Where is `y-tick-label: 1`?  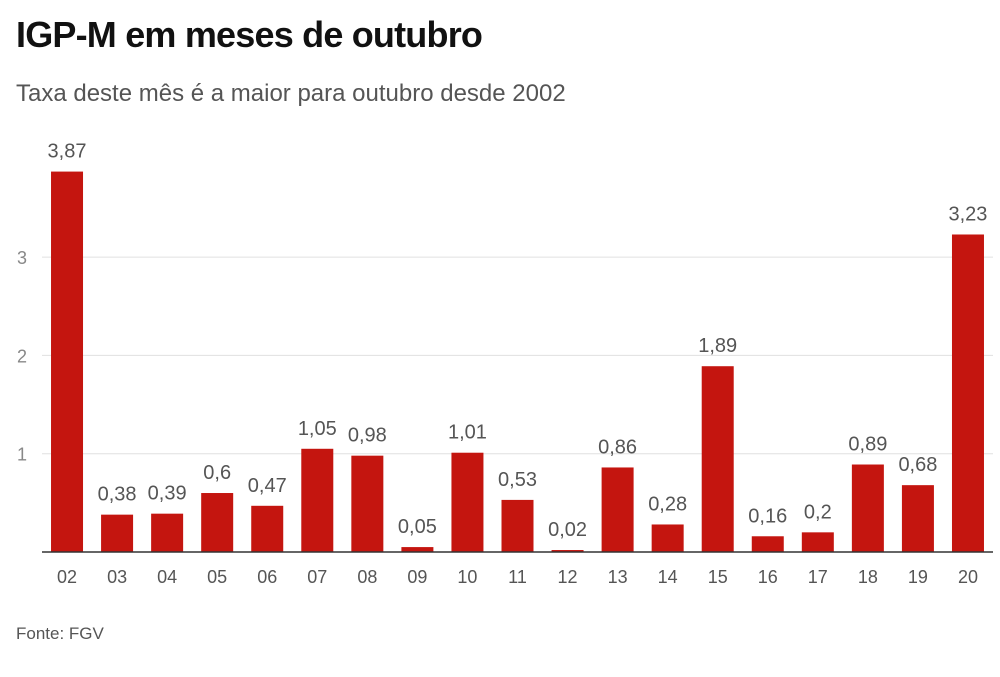
y-tick-label: 1 is located at coordinates (22, 455).